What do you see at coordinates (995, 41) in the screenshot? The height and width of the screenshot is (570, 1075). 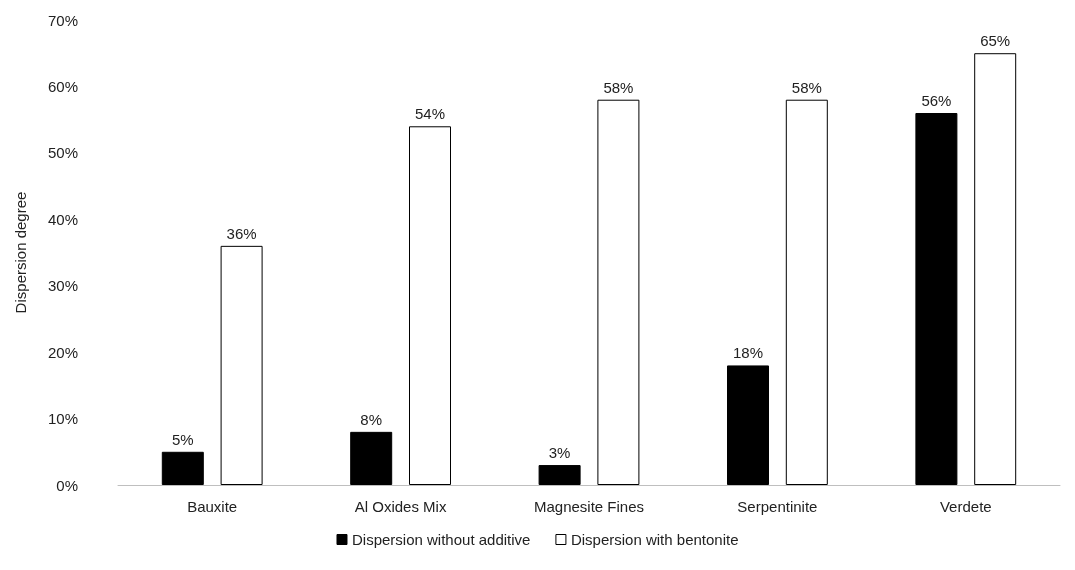 I see `data-label: 65%` at bounding box center [995, 41].